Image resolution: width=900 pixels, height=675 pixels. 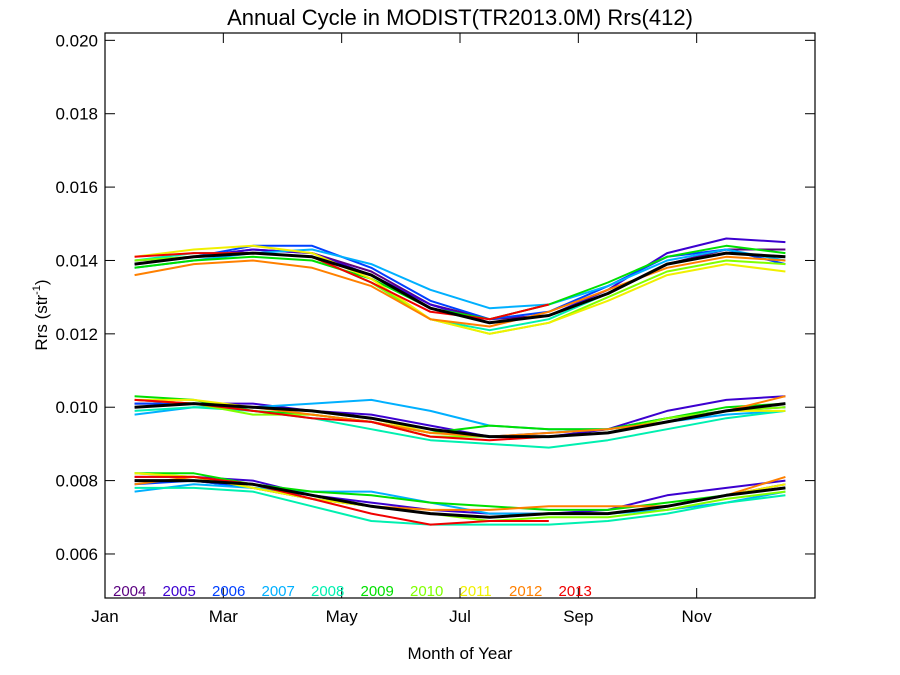 I want to click on y-axis-label-close: ), so click(x=41, y=282).